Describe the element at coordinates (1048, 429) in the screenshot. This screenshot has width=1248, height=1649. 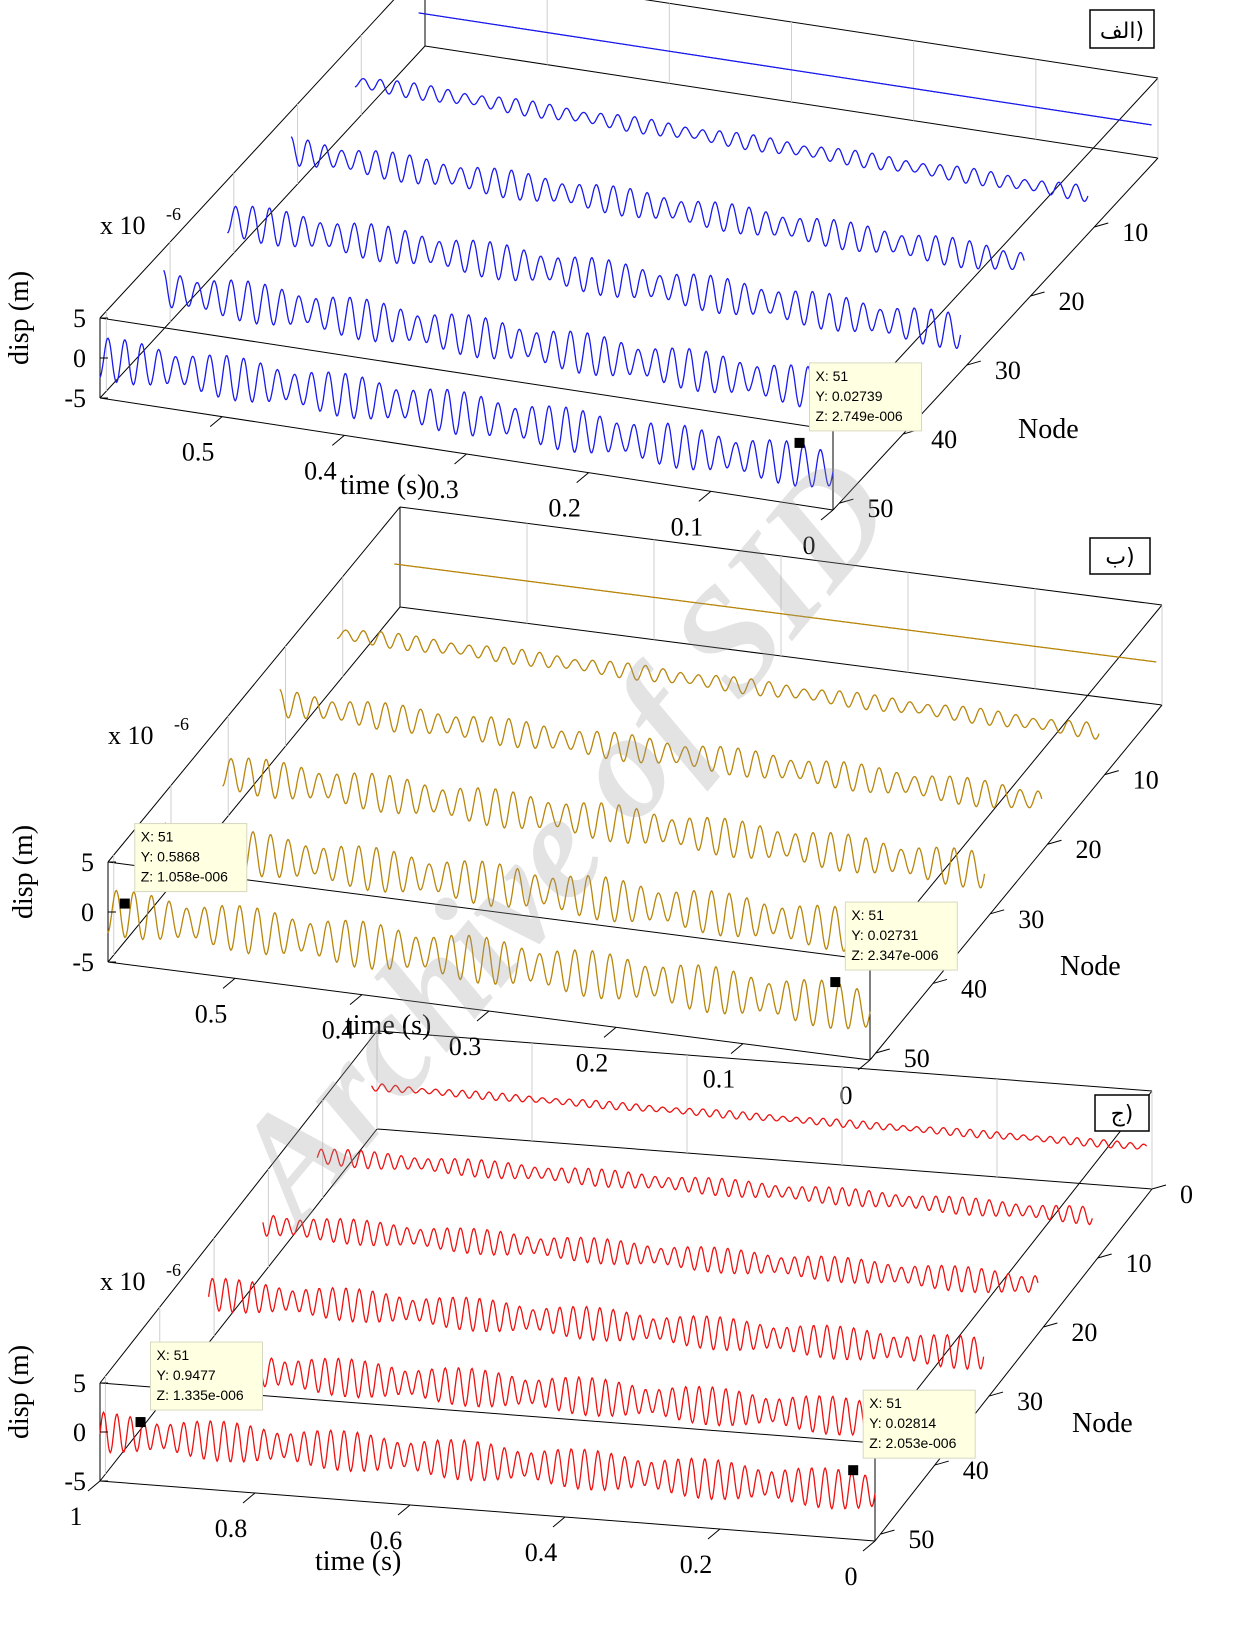
I see `x-axis-label: Node` at that location.